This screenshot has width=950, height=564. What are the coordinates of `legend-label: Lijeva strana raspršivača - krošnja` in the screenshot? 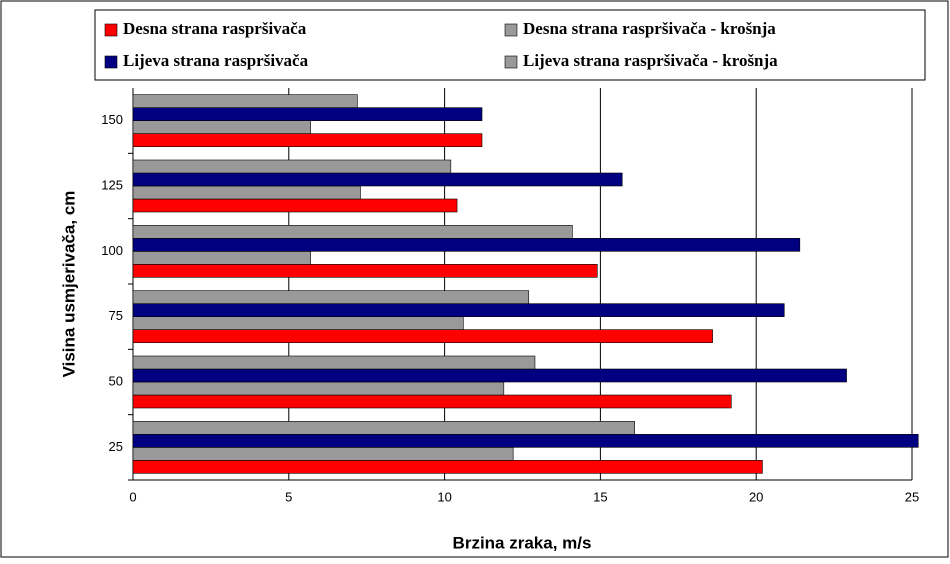 It's located at (650, 60).